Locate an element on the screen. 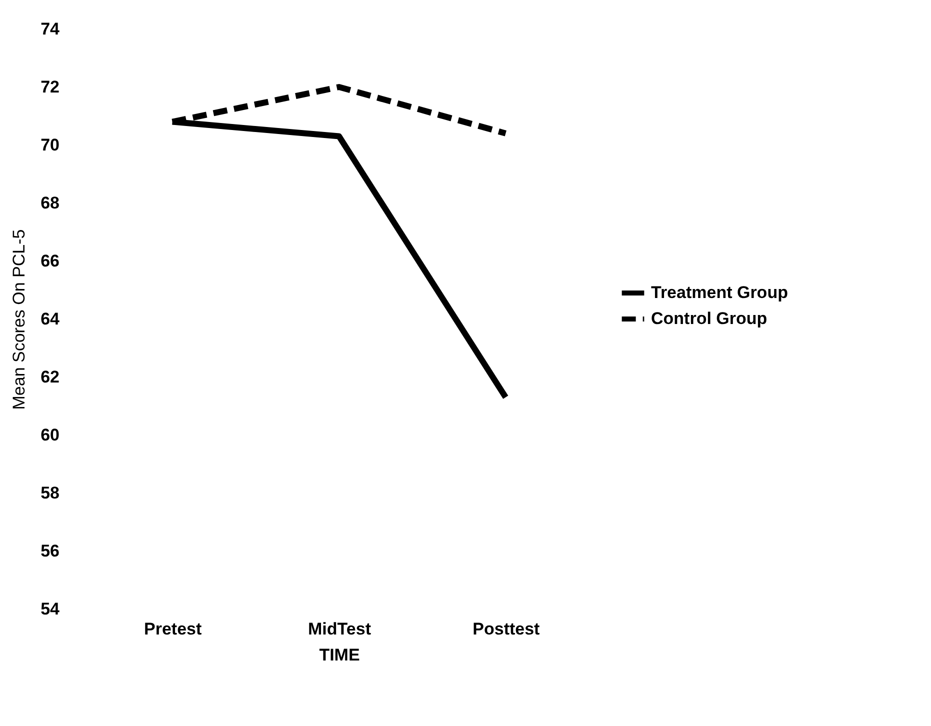 This screenshot has height=726, width=931. legend-label: Control Group is located at coordinates (709, 318).